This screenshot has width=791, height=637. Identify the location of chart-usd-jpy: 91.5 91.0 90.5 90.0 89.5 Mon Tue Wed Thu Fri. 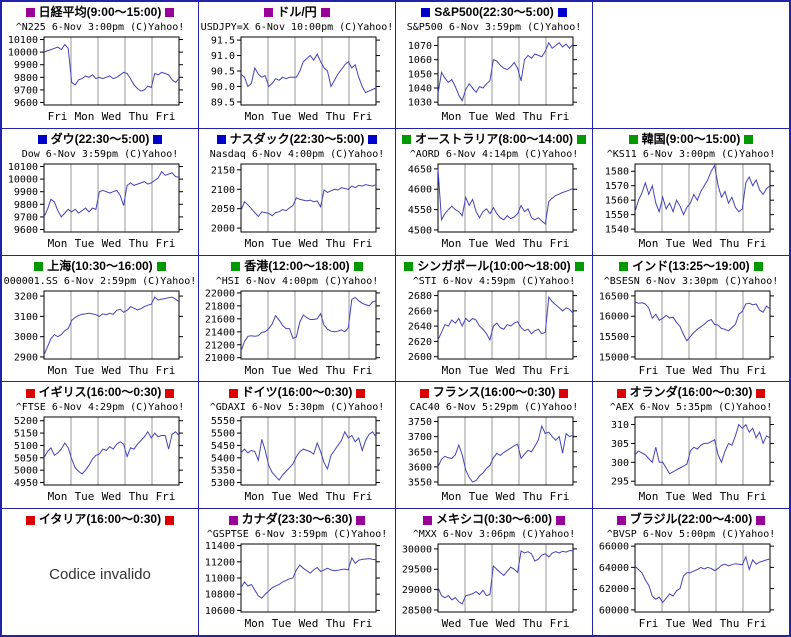
(297, 80).